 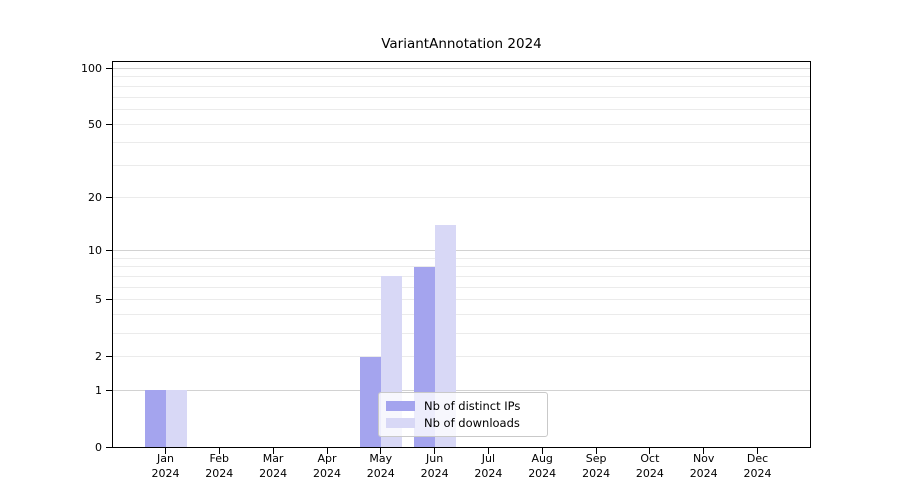 What do you see at coordinates (488, 466) in the screenshot?
I see `x-tick-label-jul: Jul 2024` at bounding box center [488, 466].